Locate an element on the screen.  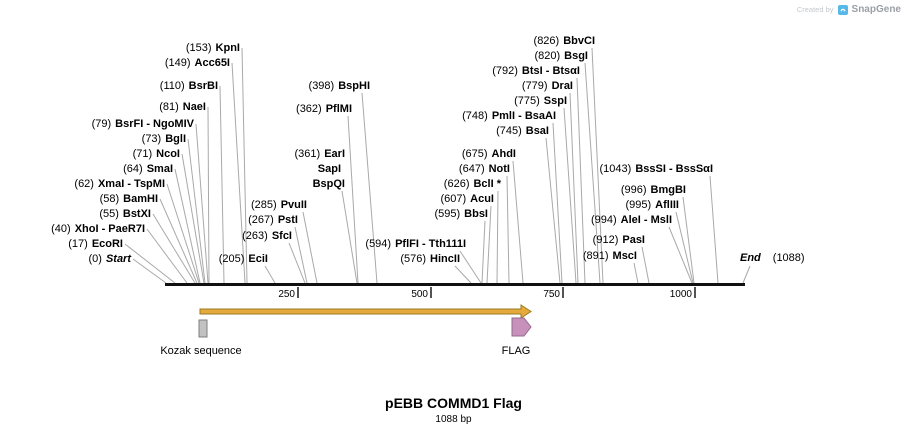
site-position: (285) is located at coordinates (264, 205).